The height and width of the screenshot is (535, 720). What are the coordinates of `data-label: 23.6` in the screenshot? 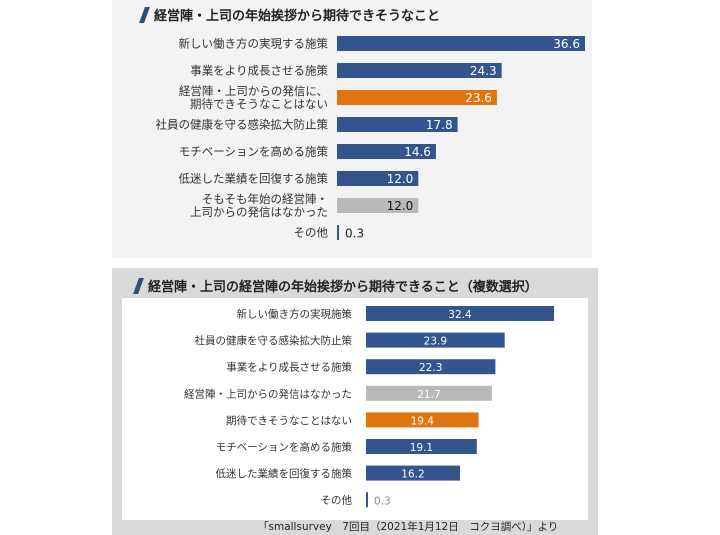 It's located at (478, 98).